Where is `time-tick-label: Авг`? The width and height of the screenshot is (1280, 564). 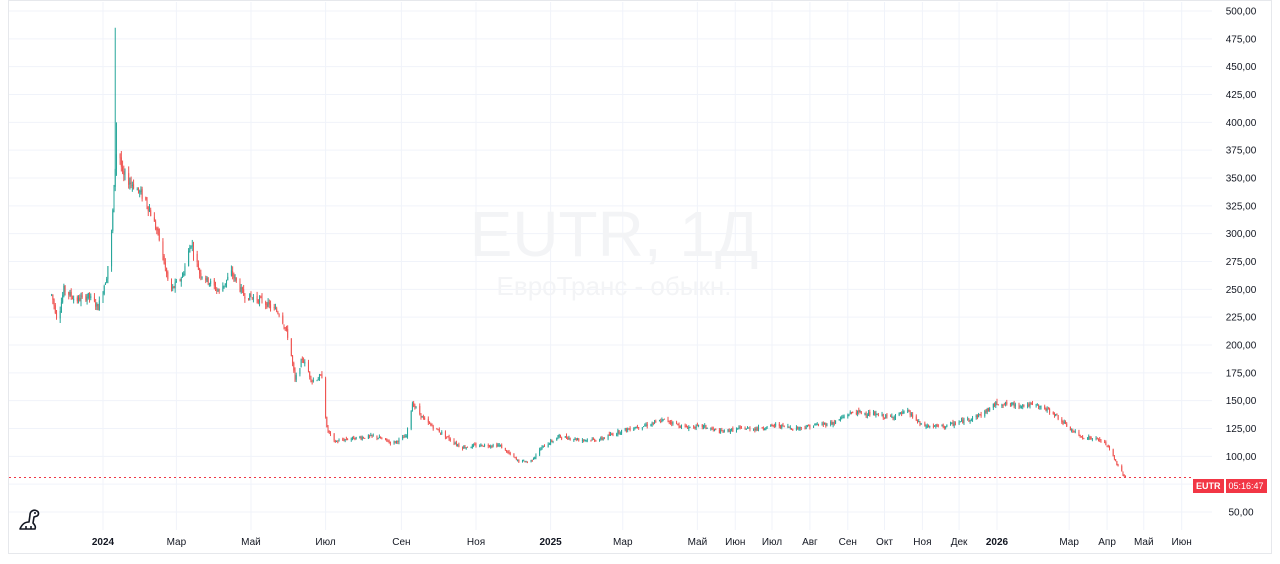
time-tick-label: Авг is located at coordinates (810, 542).